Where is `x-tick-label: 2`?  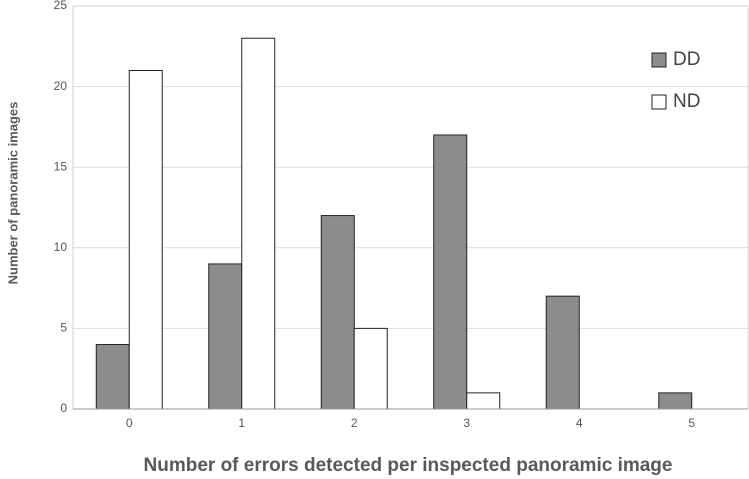 x-tick-label: 2 is located at coordinates (354, 423).